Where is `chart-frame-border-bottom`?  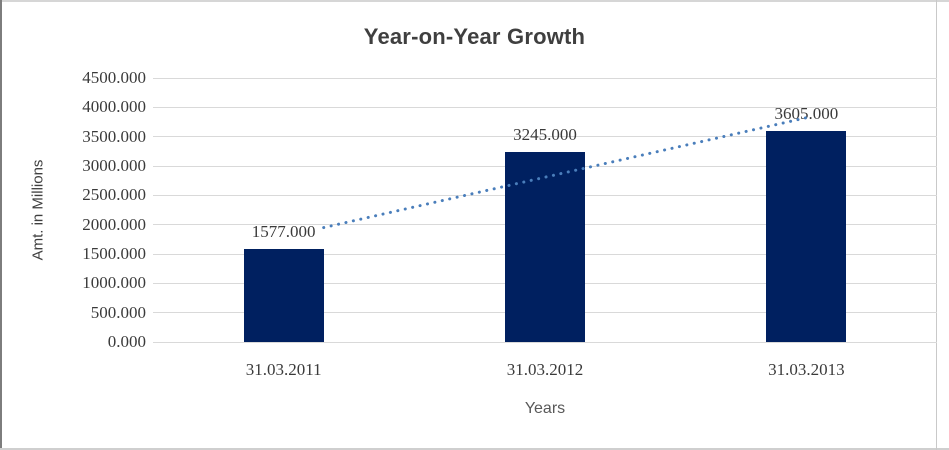
chart-frame-border-bottom is located at coordinates (474, 449).